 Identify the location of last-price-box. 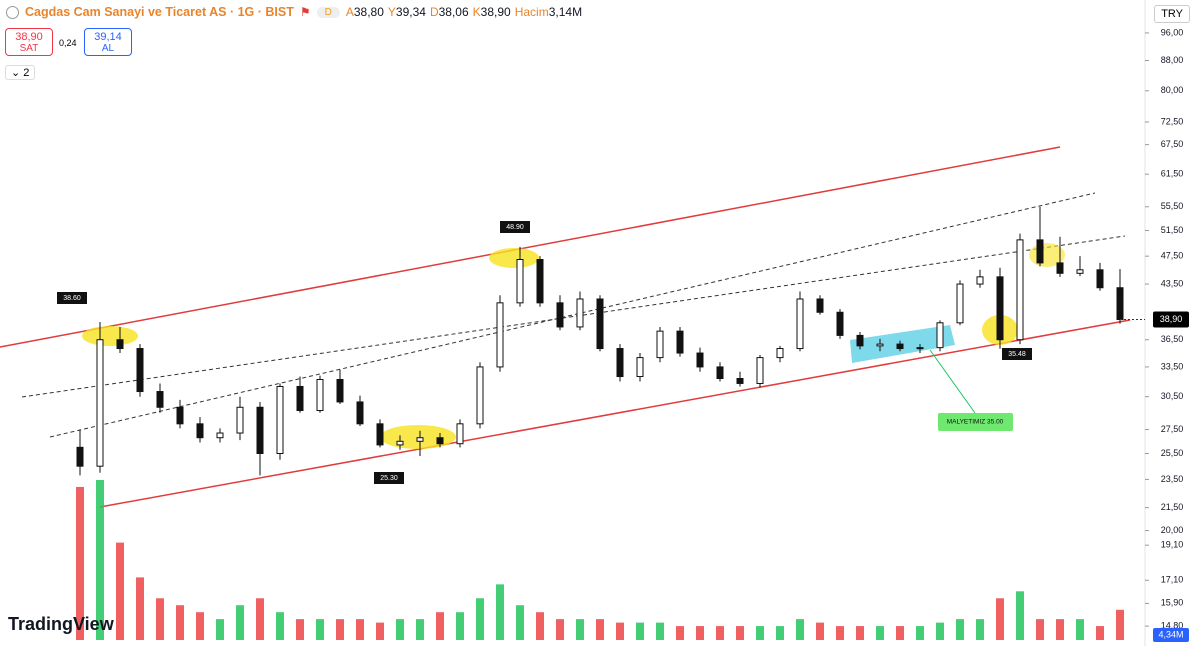
(1171, 319).